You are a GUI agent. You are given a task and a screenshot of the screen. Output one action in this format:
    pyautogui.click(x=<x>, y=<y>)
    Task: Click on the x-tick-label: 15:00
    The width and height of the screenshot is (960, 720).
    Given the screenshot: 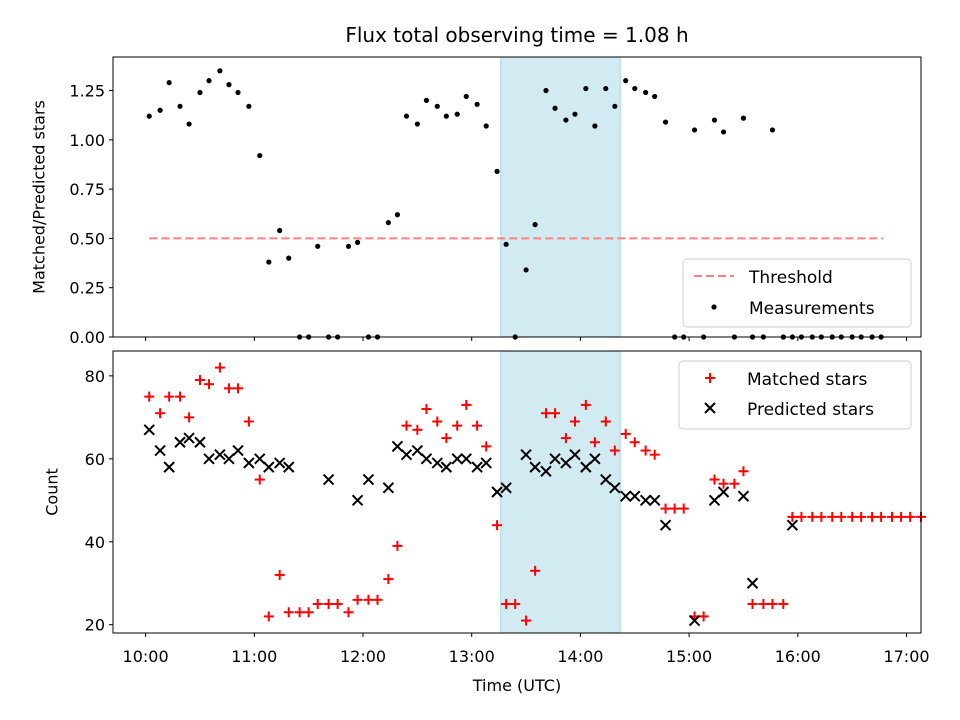 What is the action you would take?
    pyautogui.click(x=689, y=656)
    